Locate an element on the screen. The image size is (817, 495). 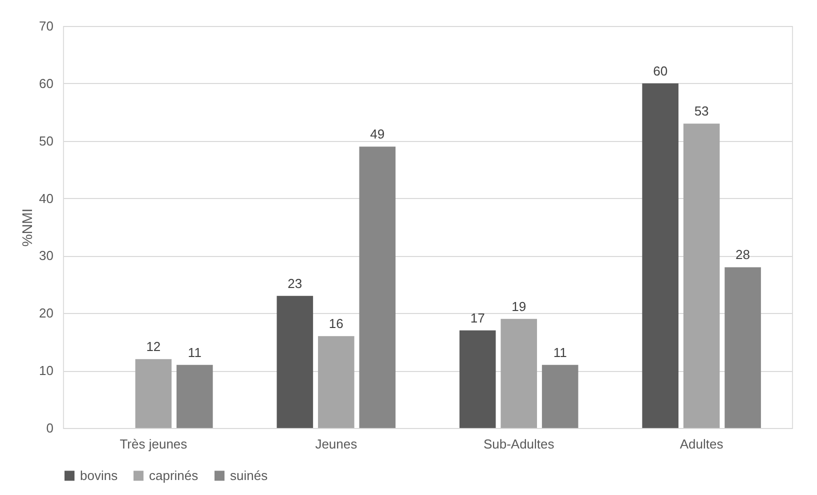
y-tick-label: 50 is located at coordinates (46, 140).